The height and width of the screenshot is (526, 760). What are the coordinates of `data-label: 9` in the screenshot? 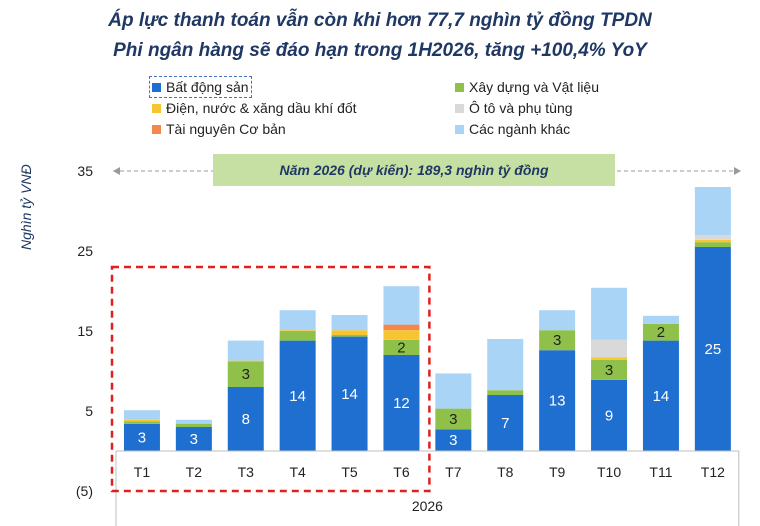 It's located at (609, 415).